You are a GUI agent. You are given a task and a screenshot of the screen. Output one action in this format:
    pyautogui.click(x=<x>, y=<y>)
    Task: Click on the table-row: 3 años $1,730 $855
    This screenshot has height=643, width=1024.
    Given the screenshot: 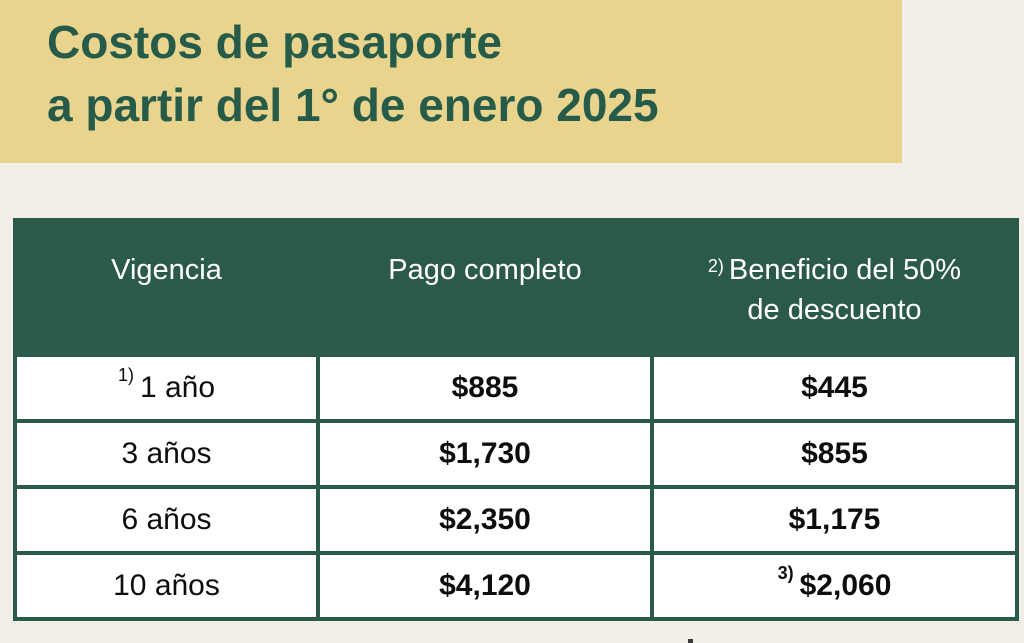 What is the action you would take?
    pyautogui.click(x=516, y=454)
    